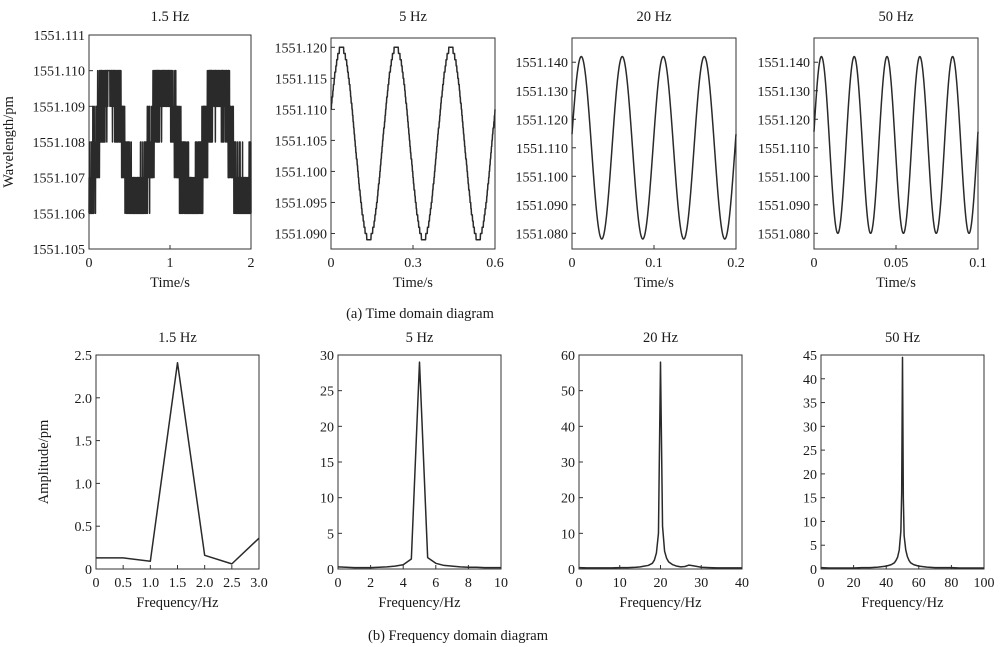  What do you see at coordinates (568, 356) in the screenshot?
I see `y-tick-label: 60` at bounding box center [568, 356].